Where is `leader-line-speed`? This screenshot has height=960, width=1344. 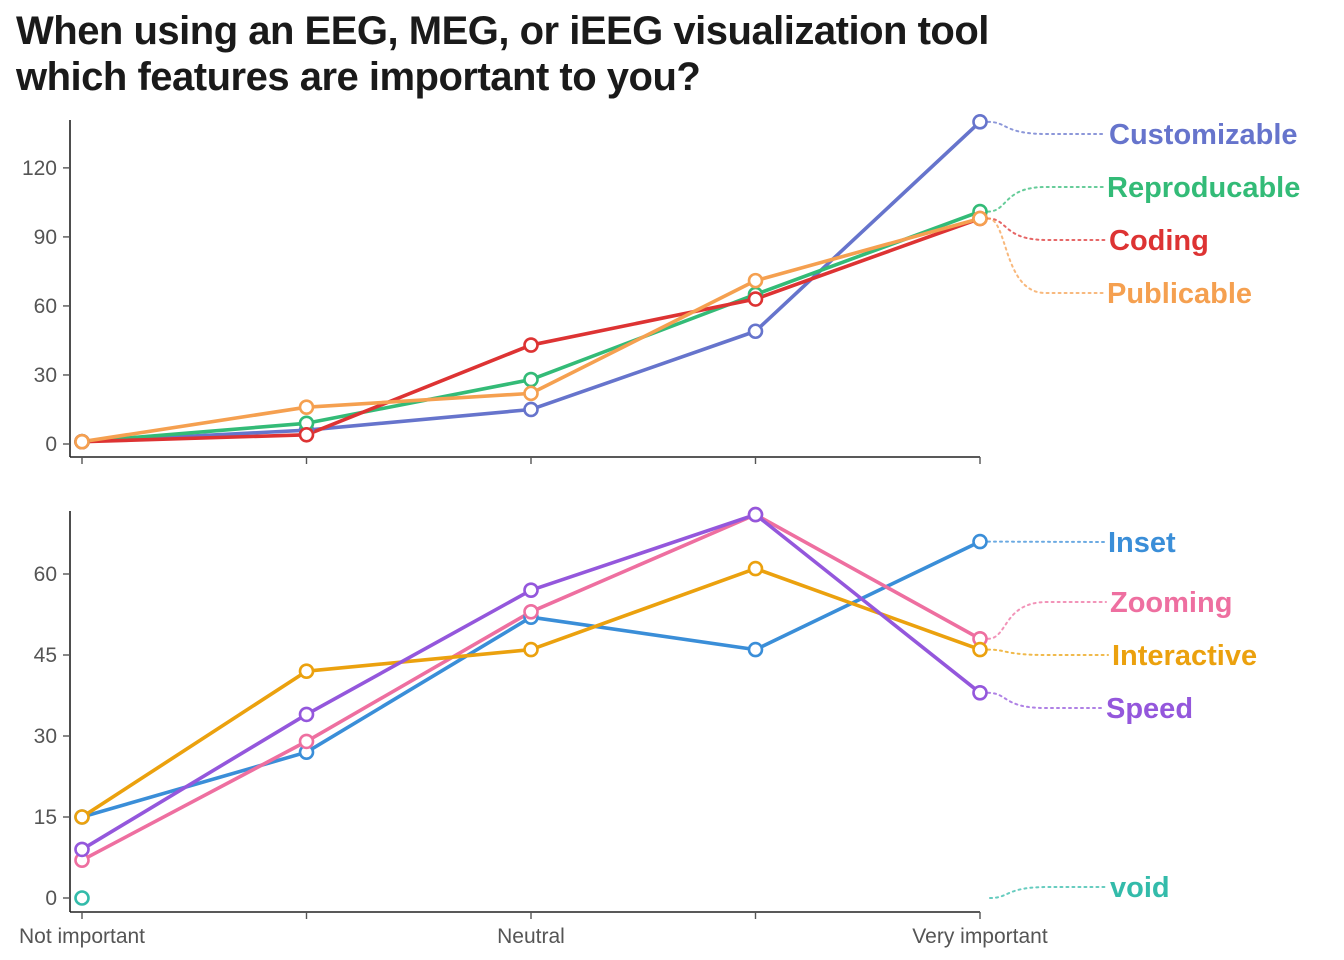 leader-line-speed is located at coordinates (1045, 700).